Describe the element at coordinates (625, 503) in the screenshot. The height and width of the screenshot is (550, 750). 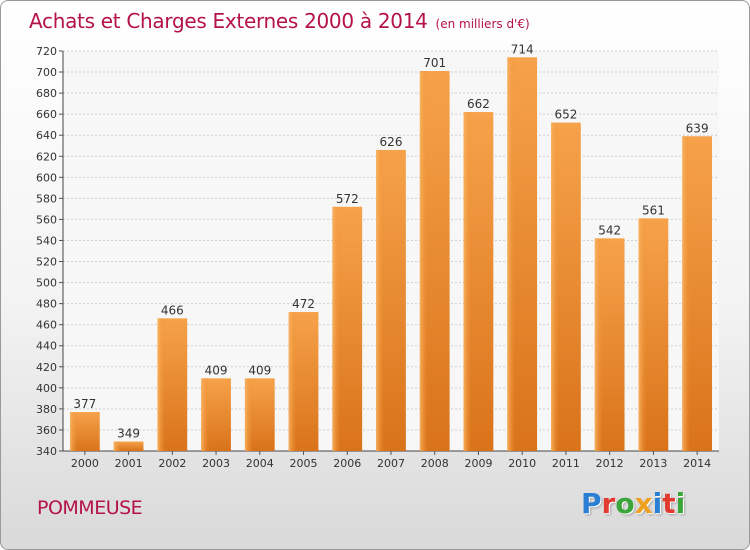
I see `logo-letter: o` at that location.